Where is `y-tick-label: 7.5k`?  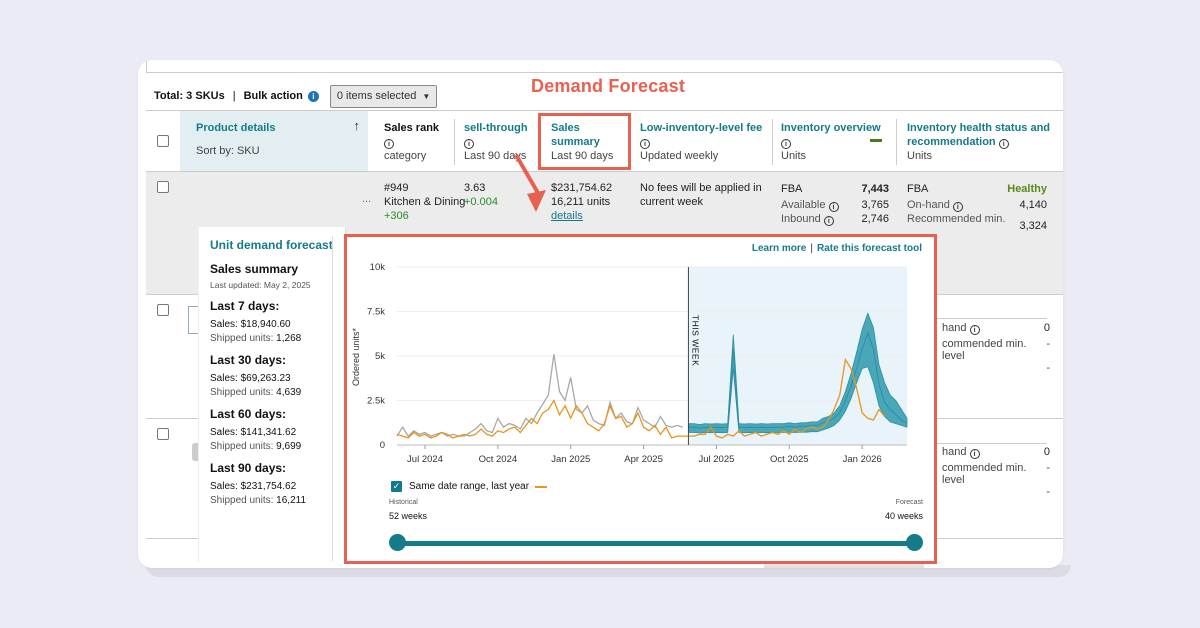 y-tick-label: 7.5k is located at coordinates (376, 312).